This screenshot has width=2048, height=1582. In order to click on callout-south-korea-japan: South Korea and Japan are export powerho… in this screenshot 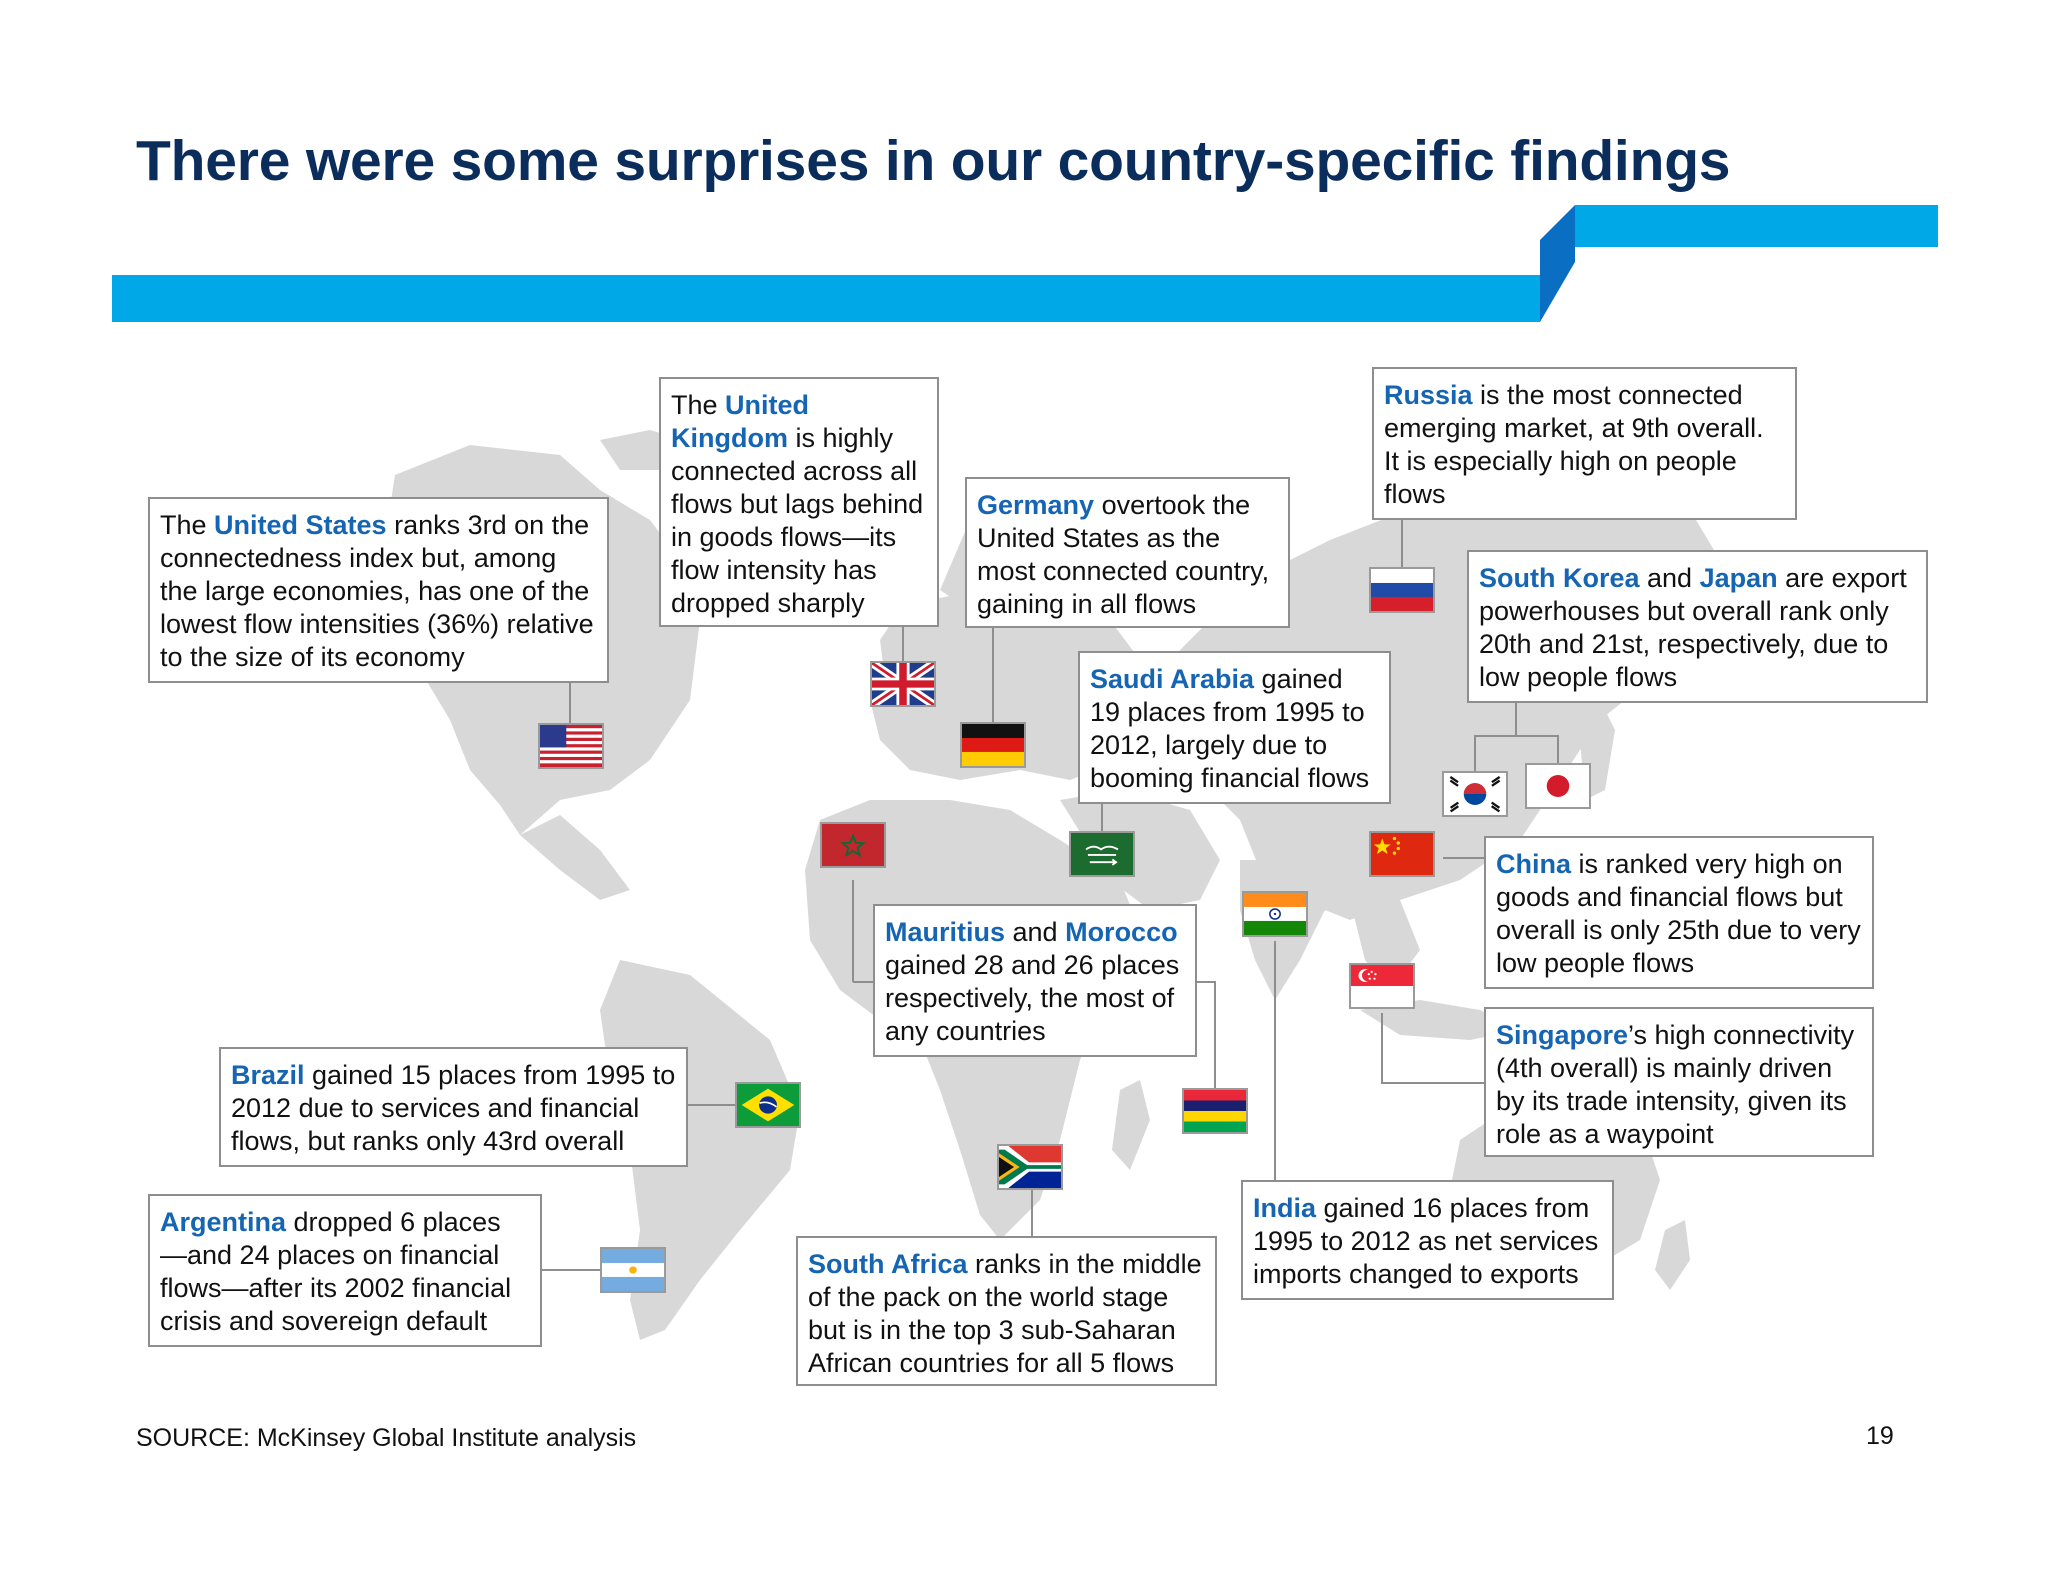, I will do `click(1697, 626)`.